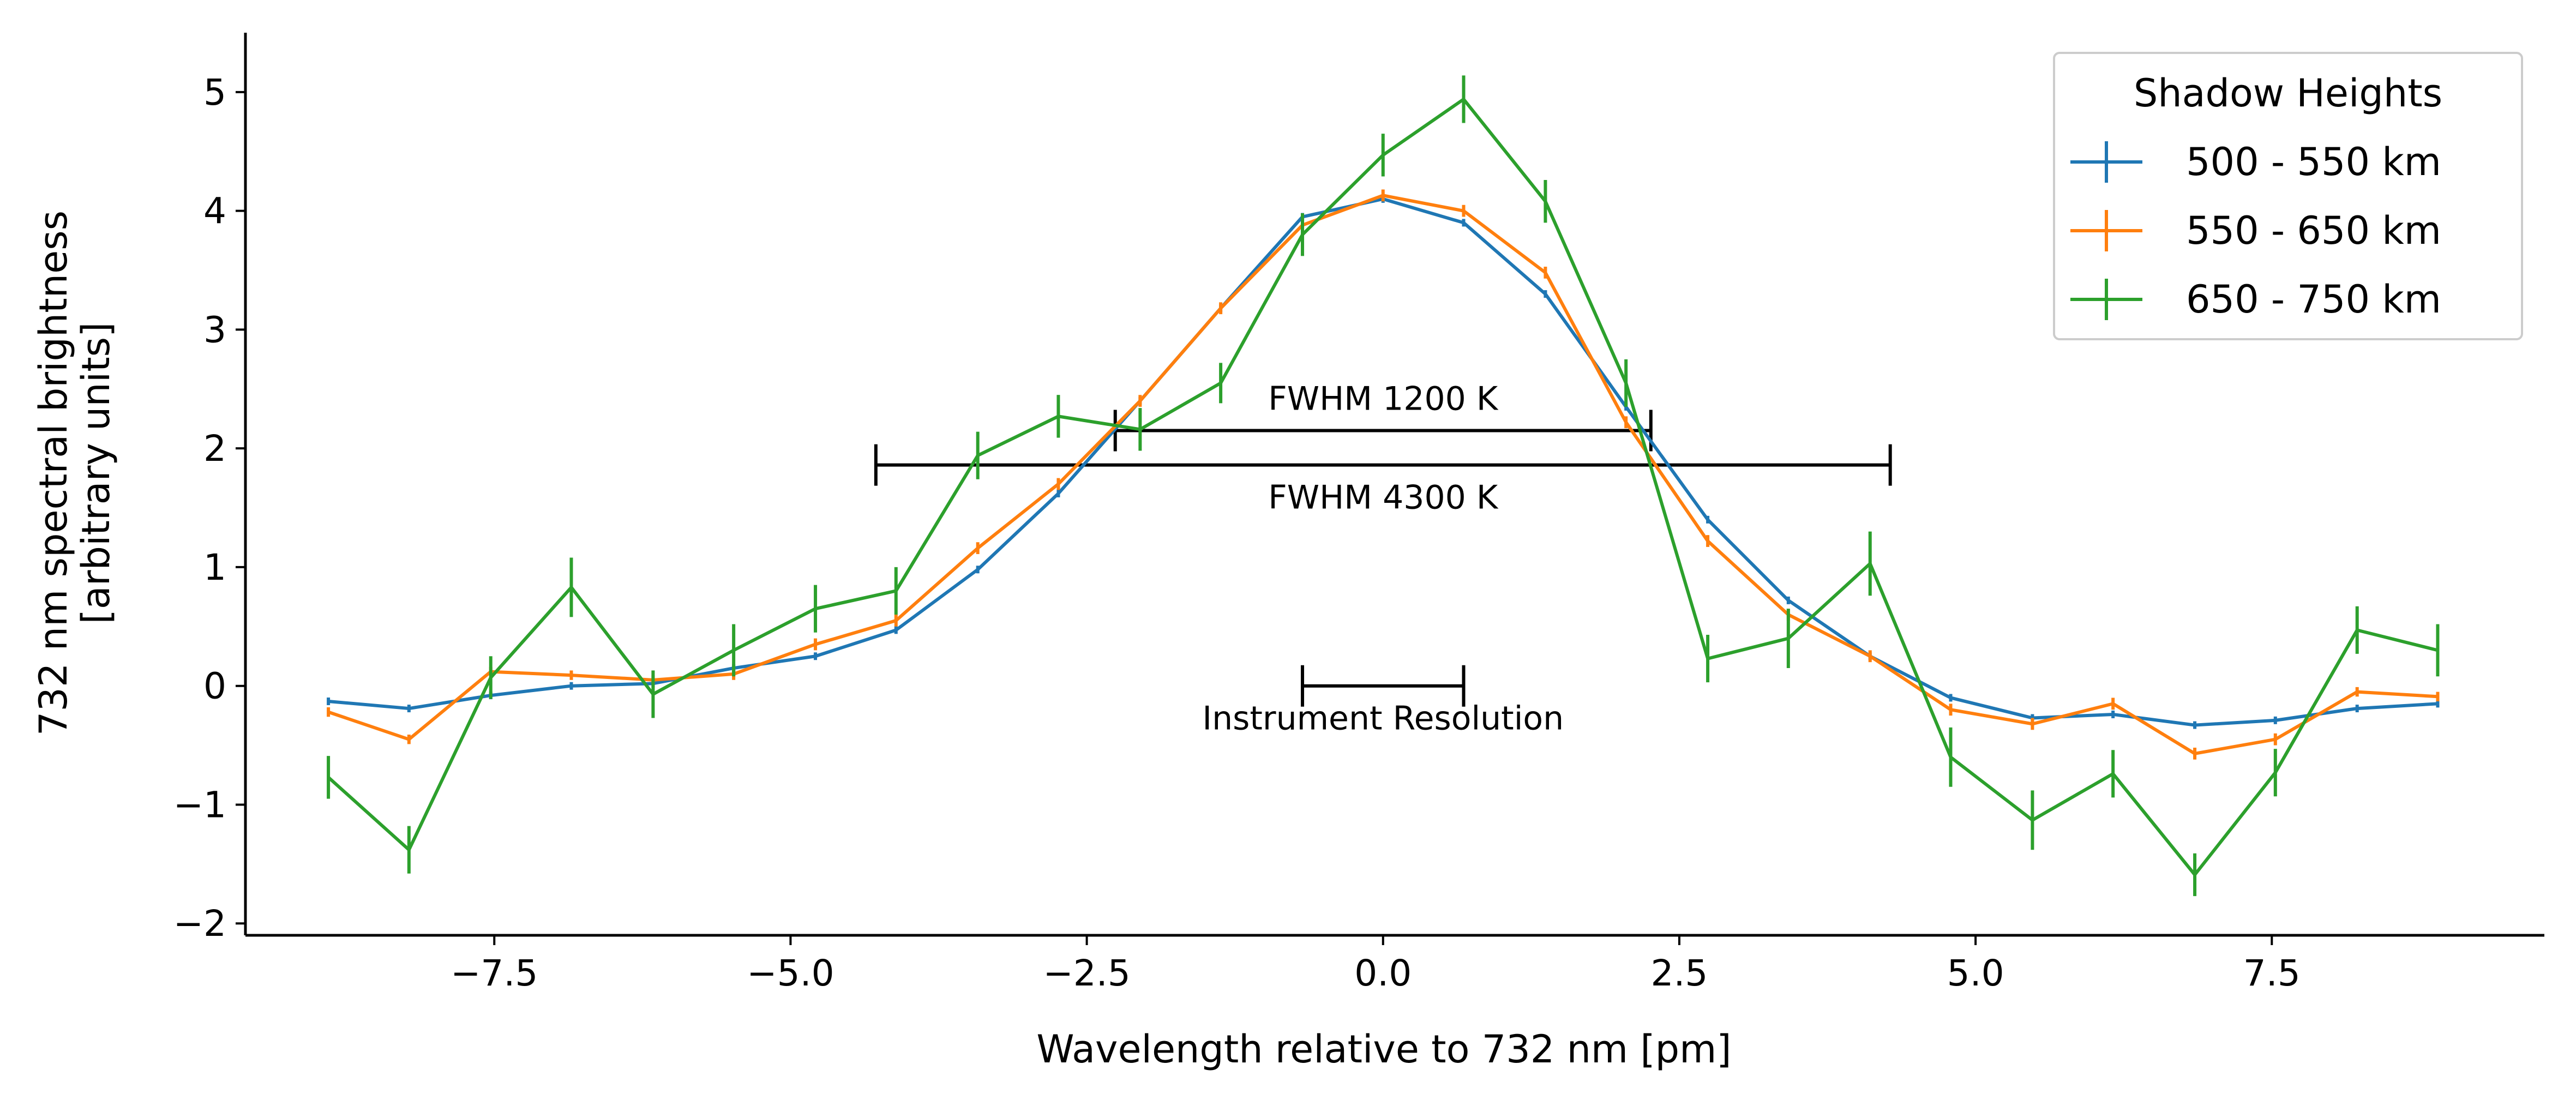 The width and height of the screenshot is (2576, 1106). Describe the element at coordinates (1384, 1049) in the screenshot. I see `x-axis-label: Wavelength relative to 732 nm [pm]` at that location.